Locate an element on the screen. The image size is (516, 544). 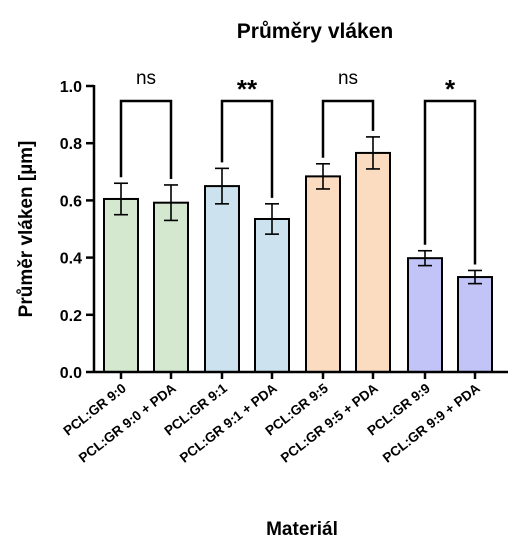
chart-title: Průměry vláken is located at coordinates (315, 31).